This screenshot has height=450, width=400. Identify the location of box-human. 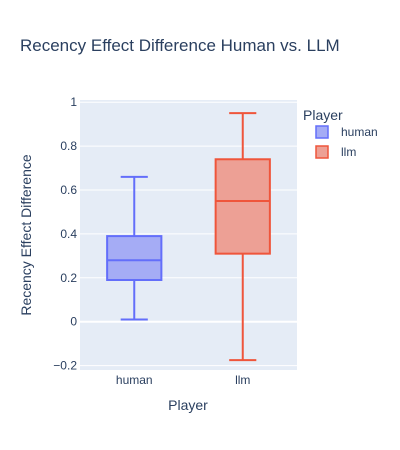
(134, 248).